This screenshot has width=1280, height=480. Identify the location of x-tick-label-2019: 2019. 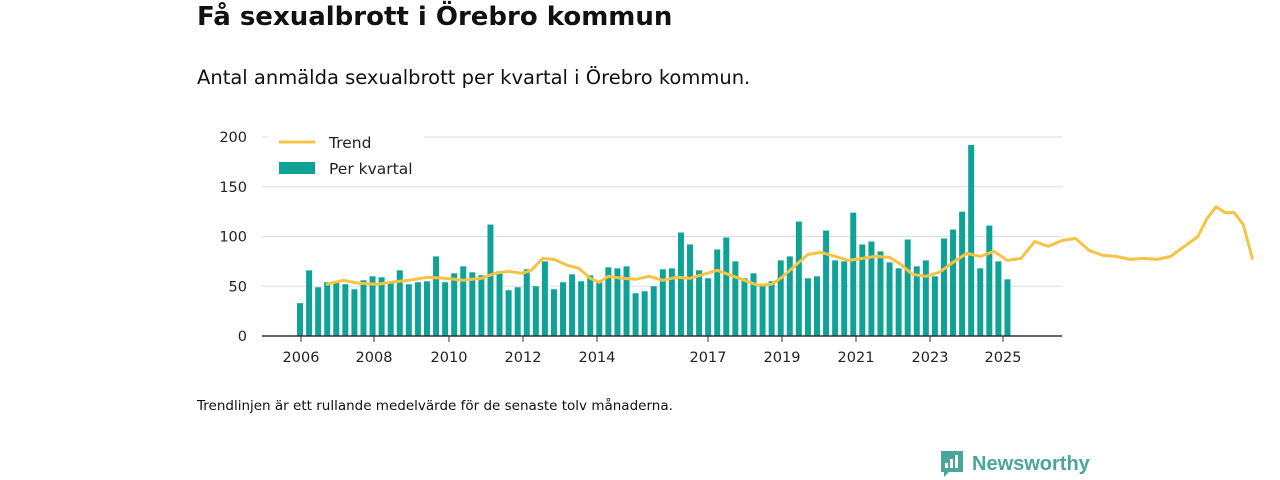
(782, 358).